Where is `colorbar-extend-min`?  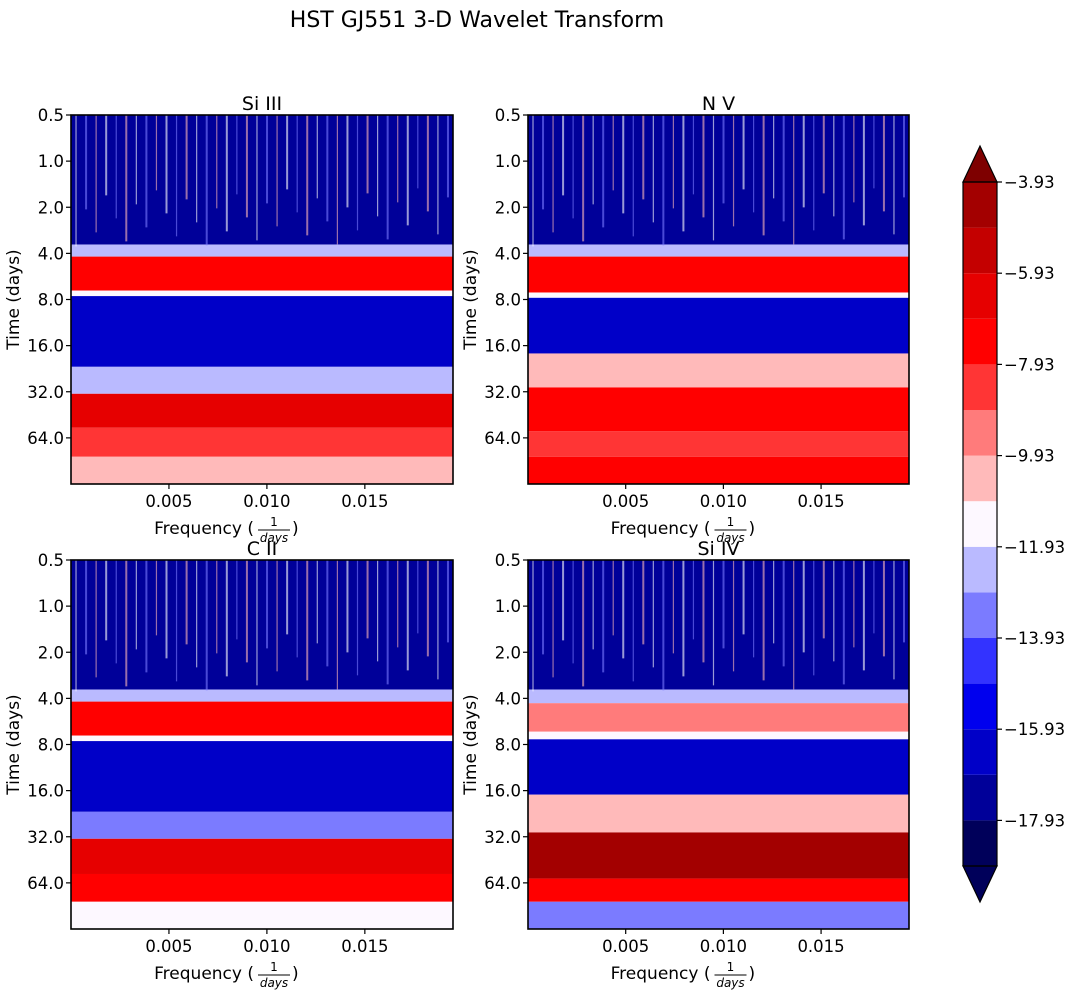
colorbar-extend-min is located at coordinates (980, 884).